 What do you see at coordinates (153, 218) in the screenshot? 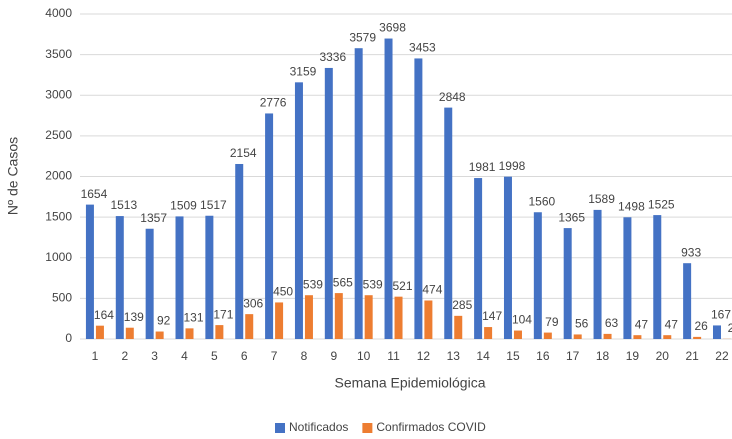
I see `data-label: 1357` at bounding box center [153, 218].